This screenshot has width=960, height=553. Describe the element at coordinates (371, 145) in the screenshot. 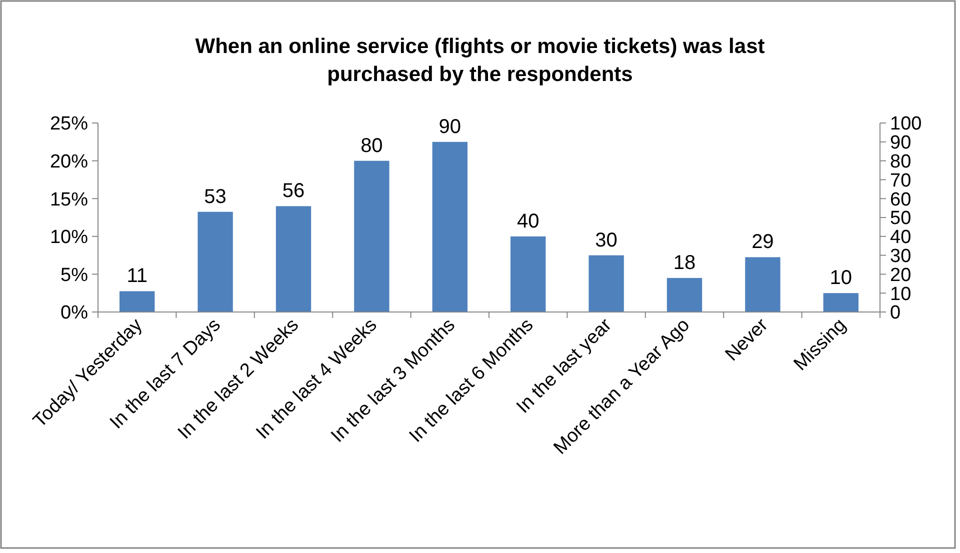

I see `data-label: 80` at that location.